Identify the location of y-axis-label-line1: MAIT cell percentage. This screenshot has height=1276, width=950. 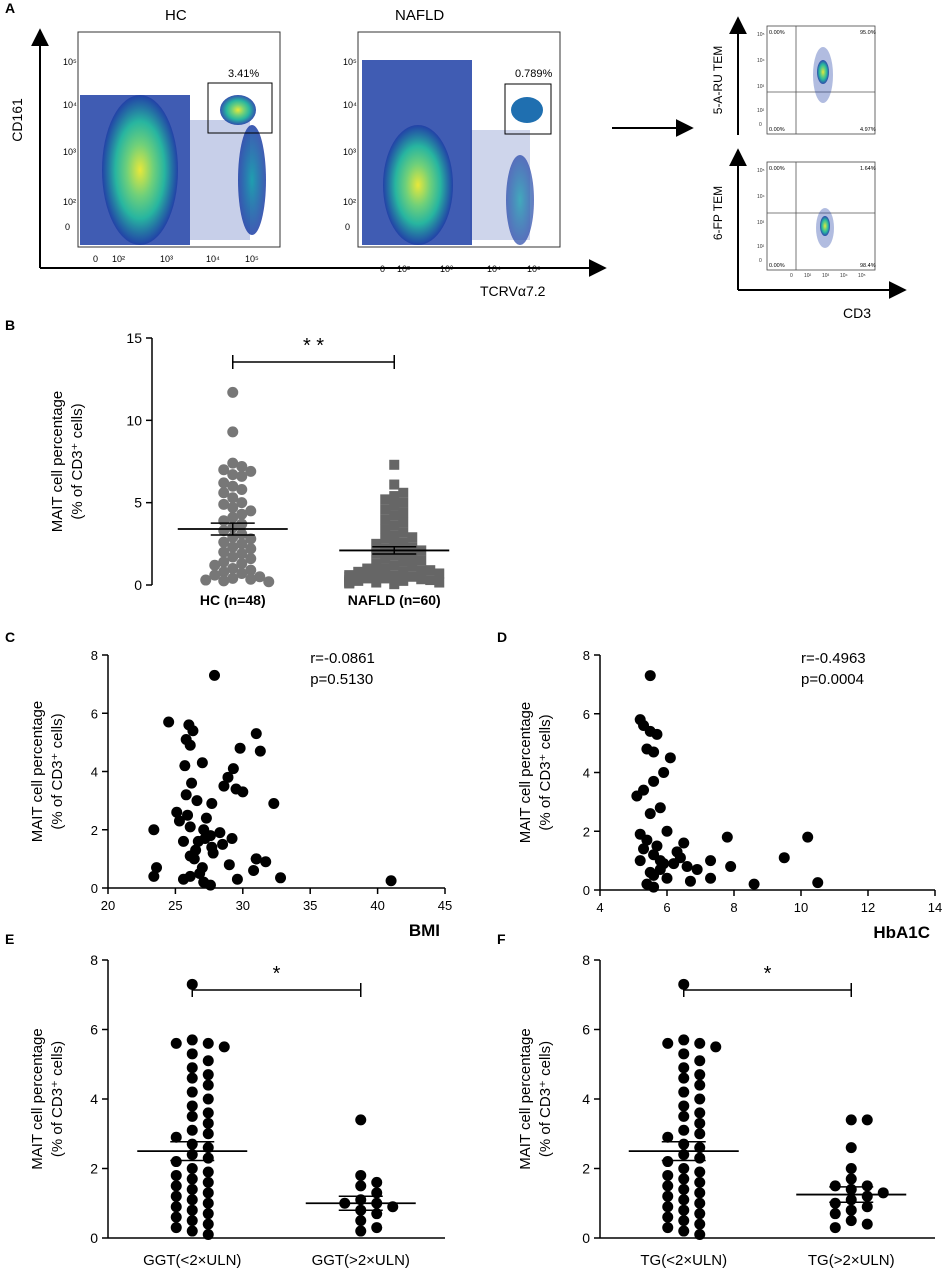
(57, 461).